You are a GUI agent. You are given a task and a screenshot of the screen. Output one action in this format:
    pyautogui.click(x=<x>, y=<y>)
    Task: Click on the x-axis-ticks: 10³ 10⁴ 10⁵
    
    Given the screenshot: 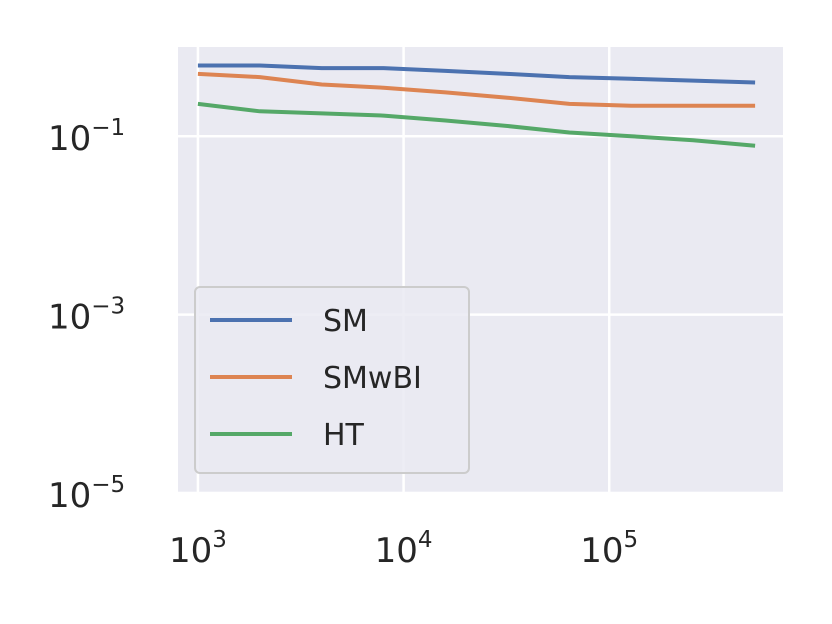 What is the action you would take?
    pyautogui.click(x=403, y=549)
    